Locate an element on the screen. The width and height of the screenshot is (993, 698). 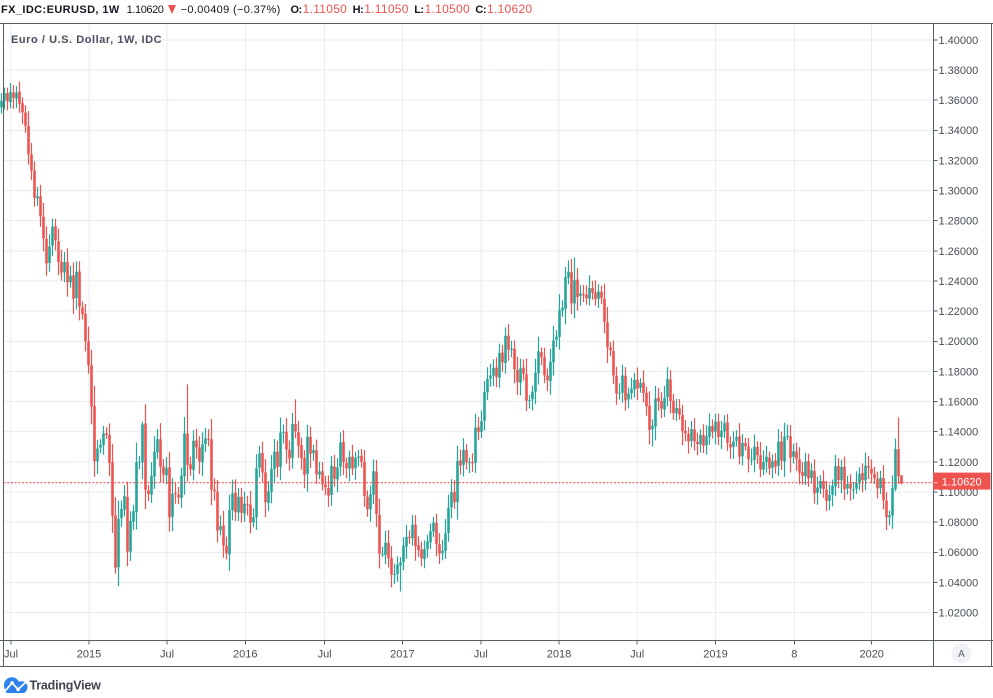
svg-text: 1.38000 is located at coordinates (959, 71).